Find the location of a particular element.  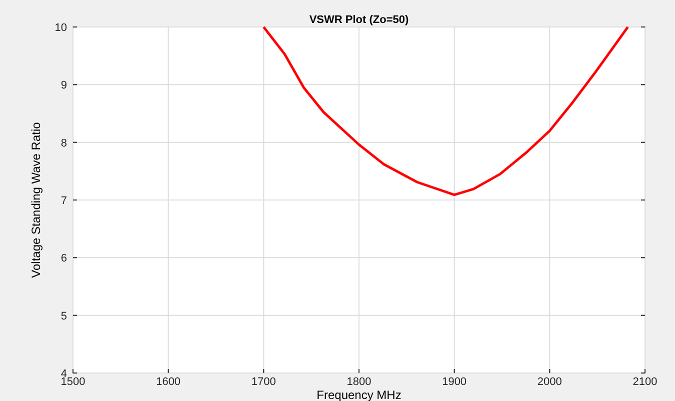

x-tick-label: 2000 is located at coordinates (549, 382).